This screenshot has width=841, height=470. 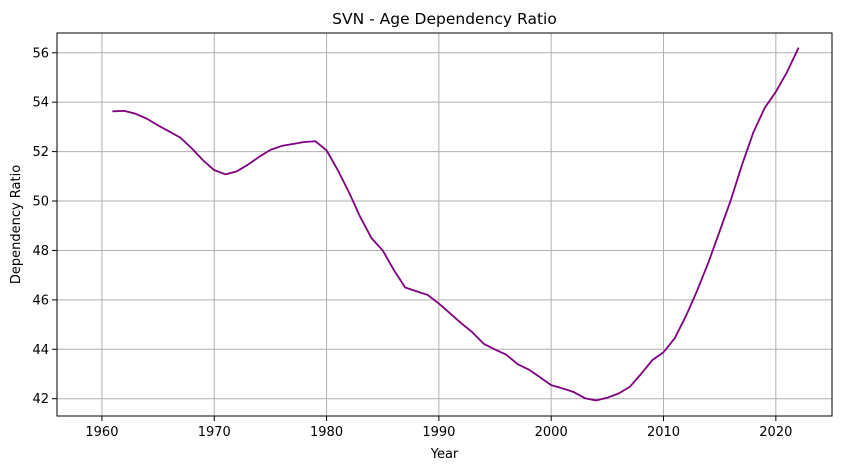 What do you see at coordinates (40, 300) in the screenshot?
I see `y-tick-label: 46` at bounding box center [40, 300].